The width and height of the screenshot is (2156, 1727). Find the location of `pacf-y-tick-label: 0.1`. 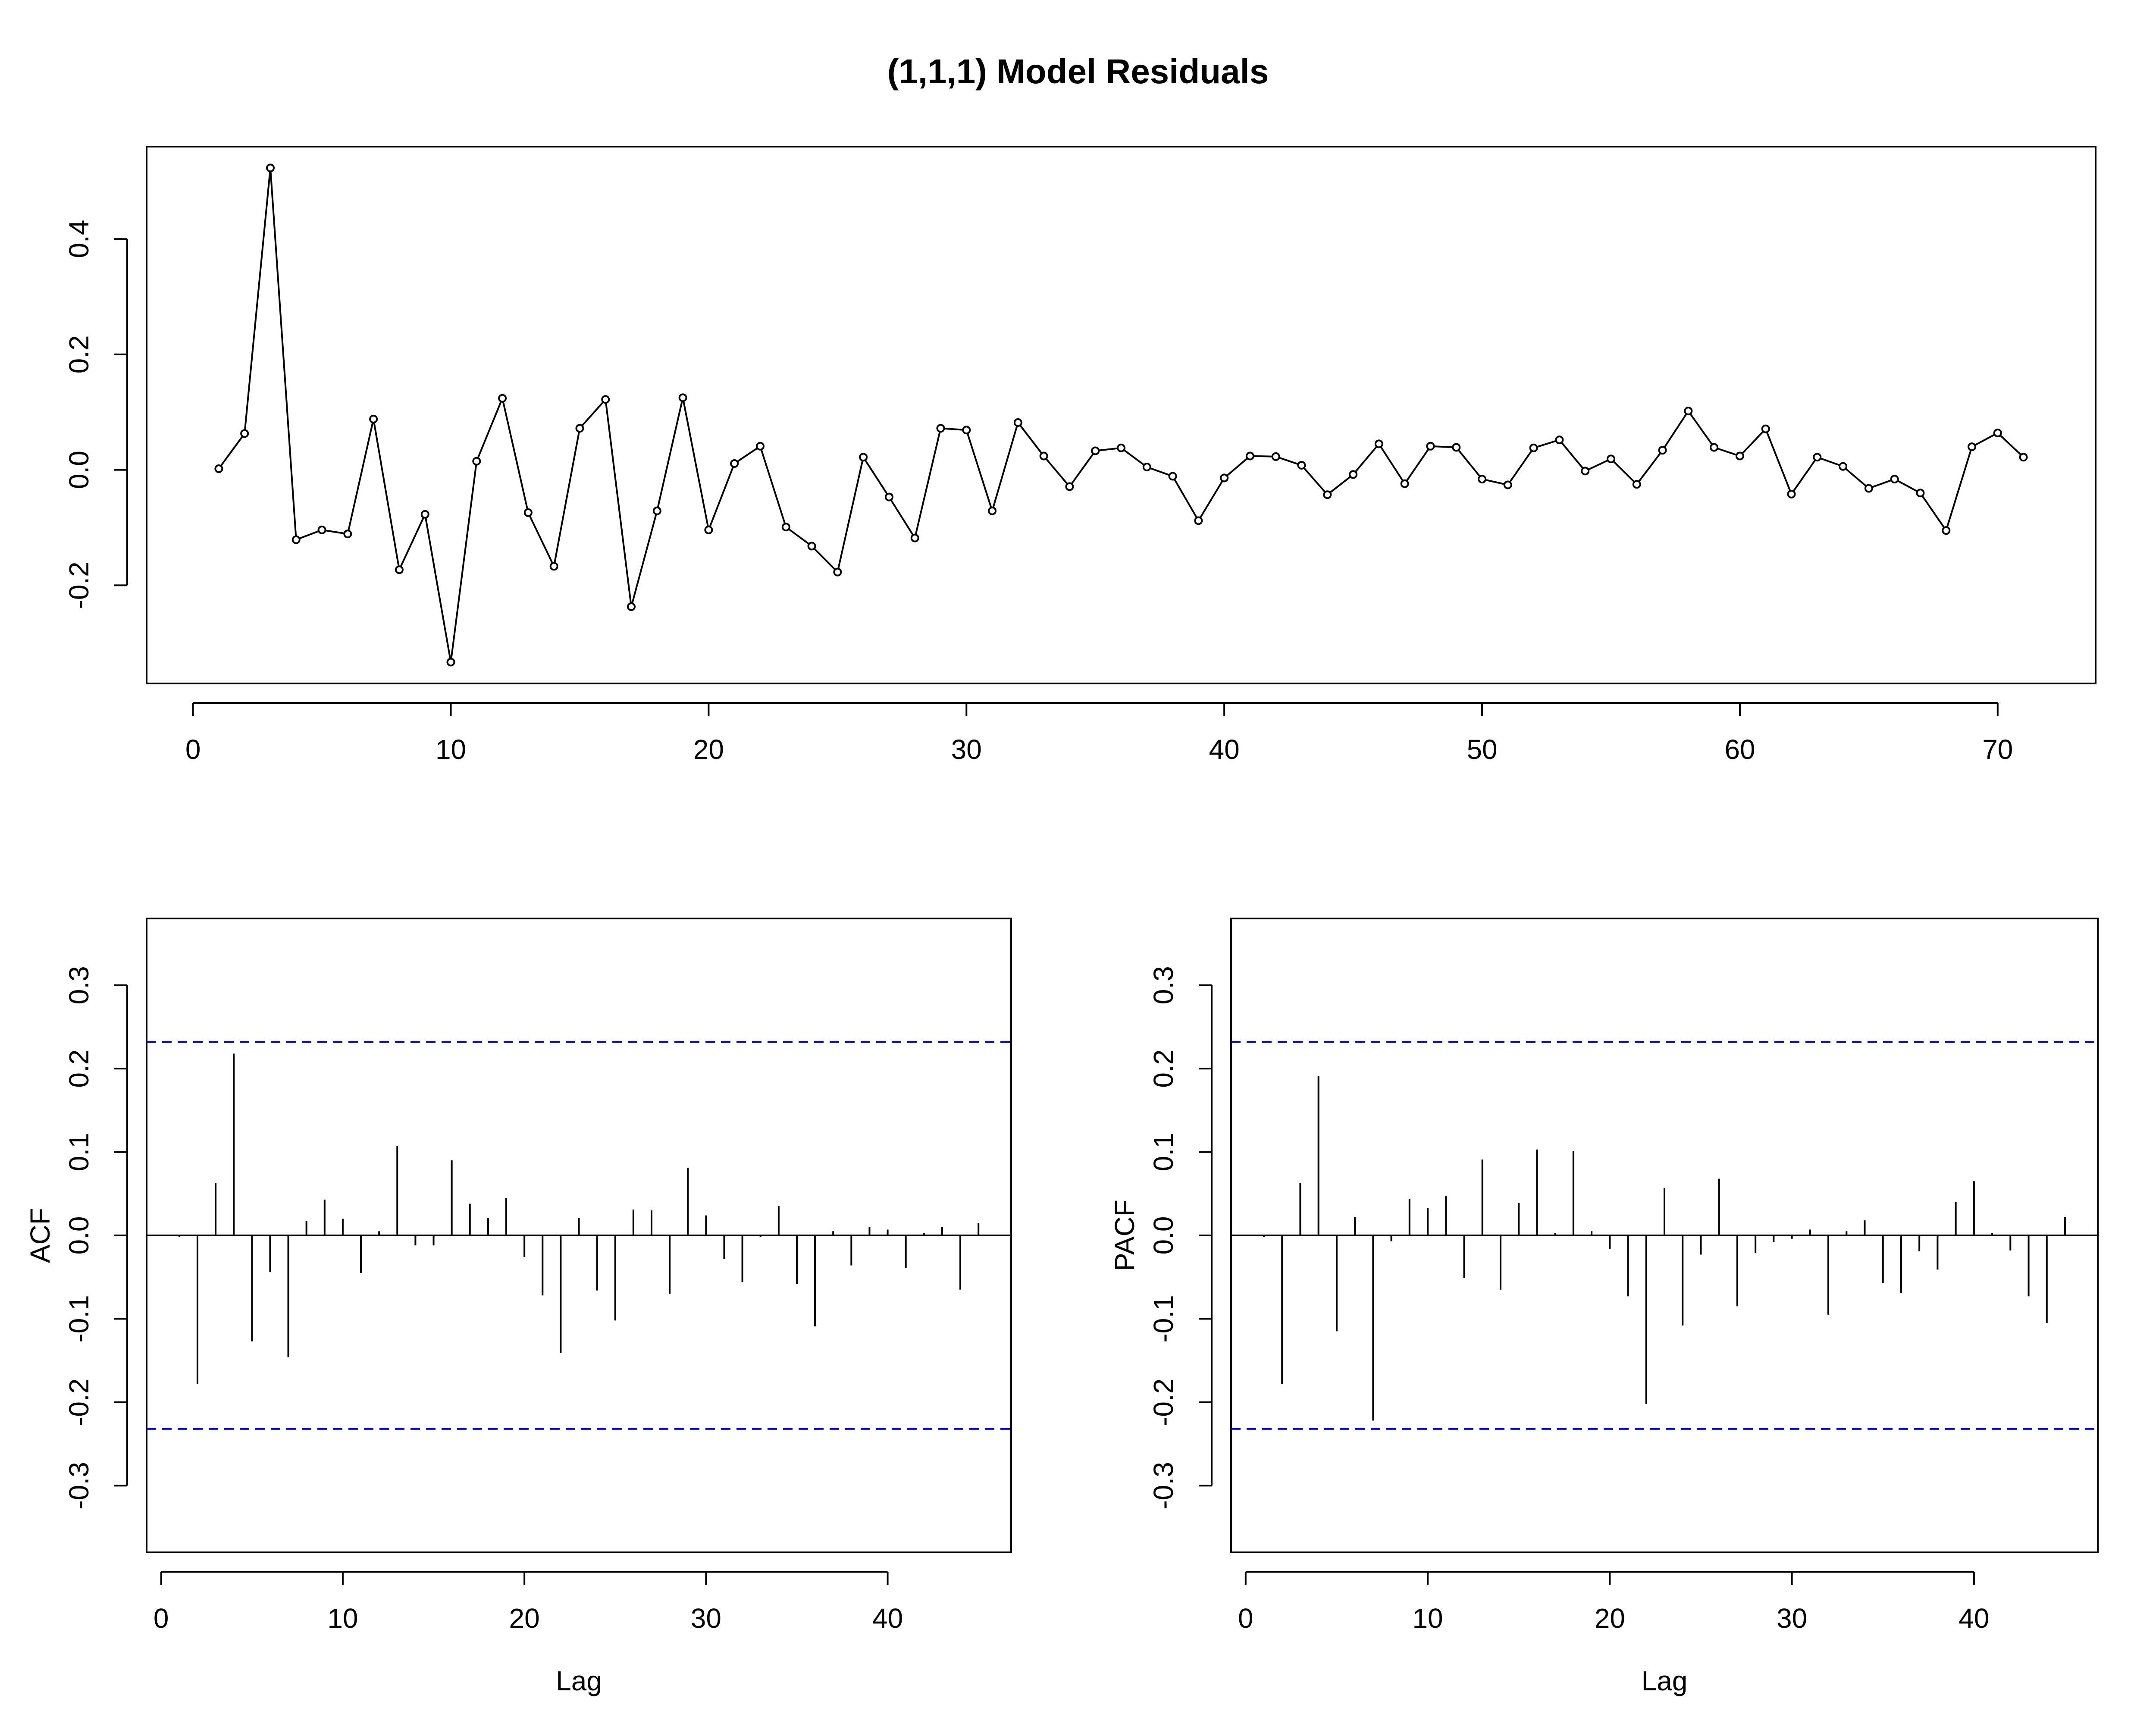

pacf-y-tick-label: 0.1 is located at coordinates (1163, 1152).